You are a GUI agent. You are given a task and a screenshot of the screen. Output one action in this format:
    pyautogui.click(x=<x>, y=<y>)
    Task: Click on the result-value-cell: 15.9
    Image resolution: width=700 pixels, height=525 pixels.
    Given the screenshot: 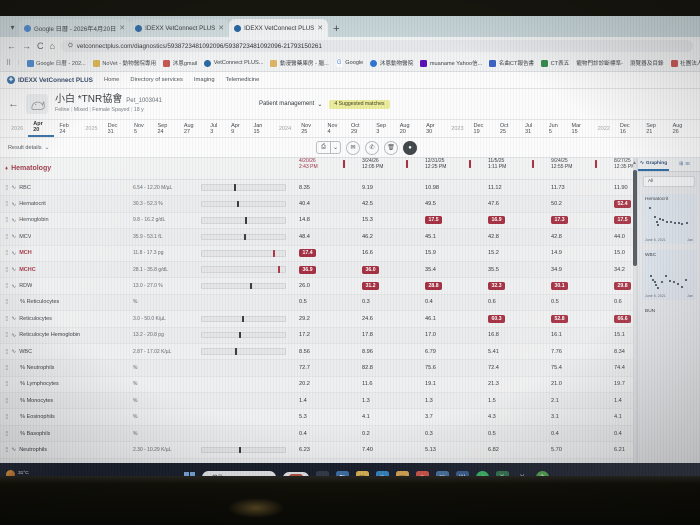 What is the action you would take?
    pyautogui.click(x=430, y=253)
    